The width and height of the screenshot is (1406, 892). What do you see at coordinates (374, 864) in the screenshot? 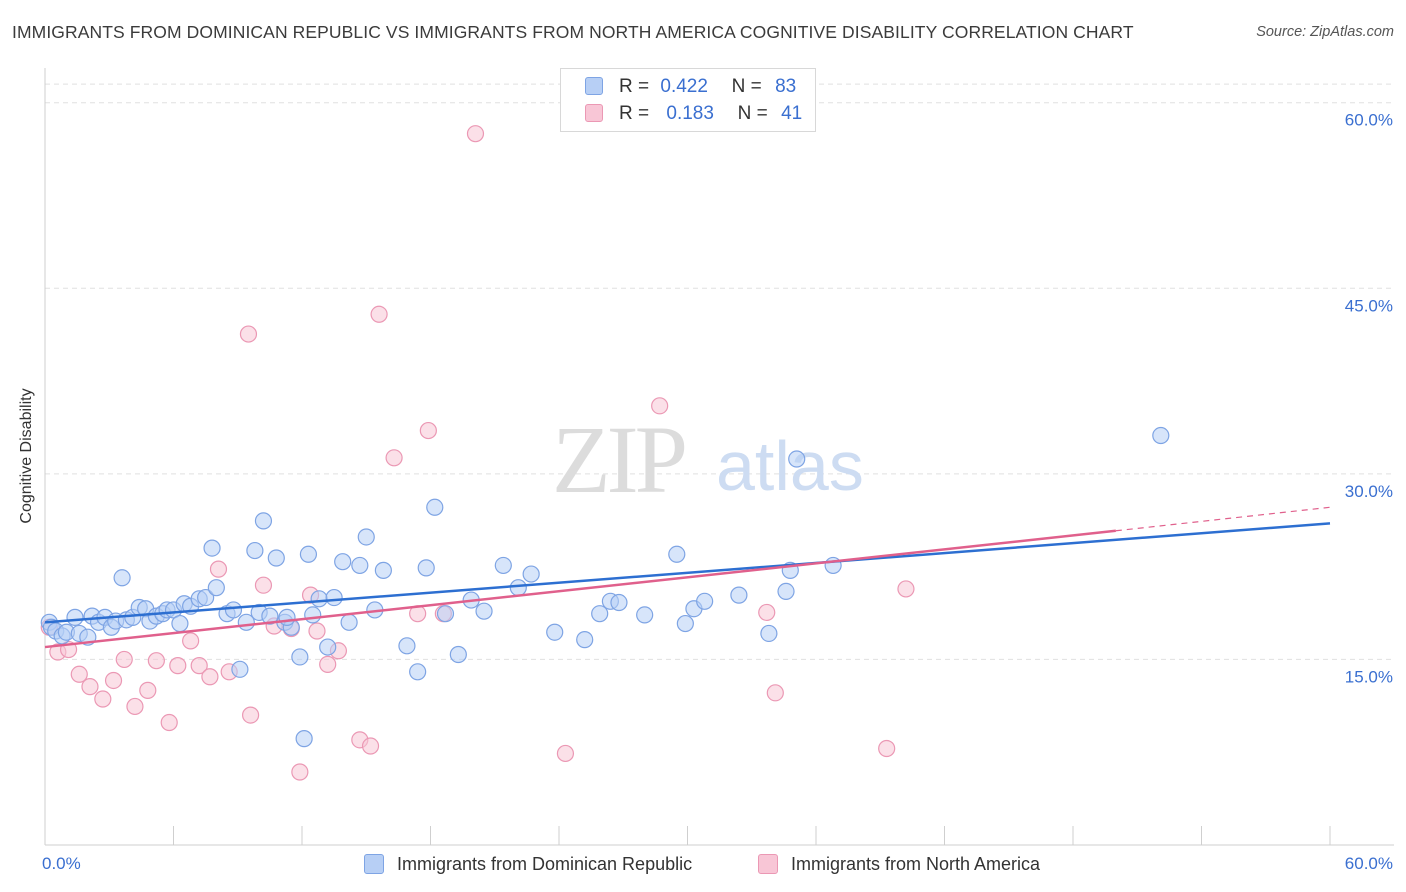
I see `bottom-legend-swatch-blue` at bounding box center [374, 864].